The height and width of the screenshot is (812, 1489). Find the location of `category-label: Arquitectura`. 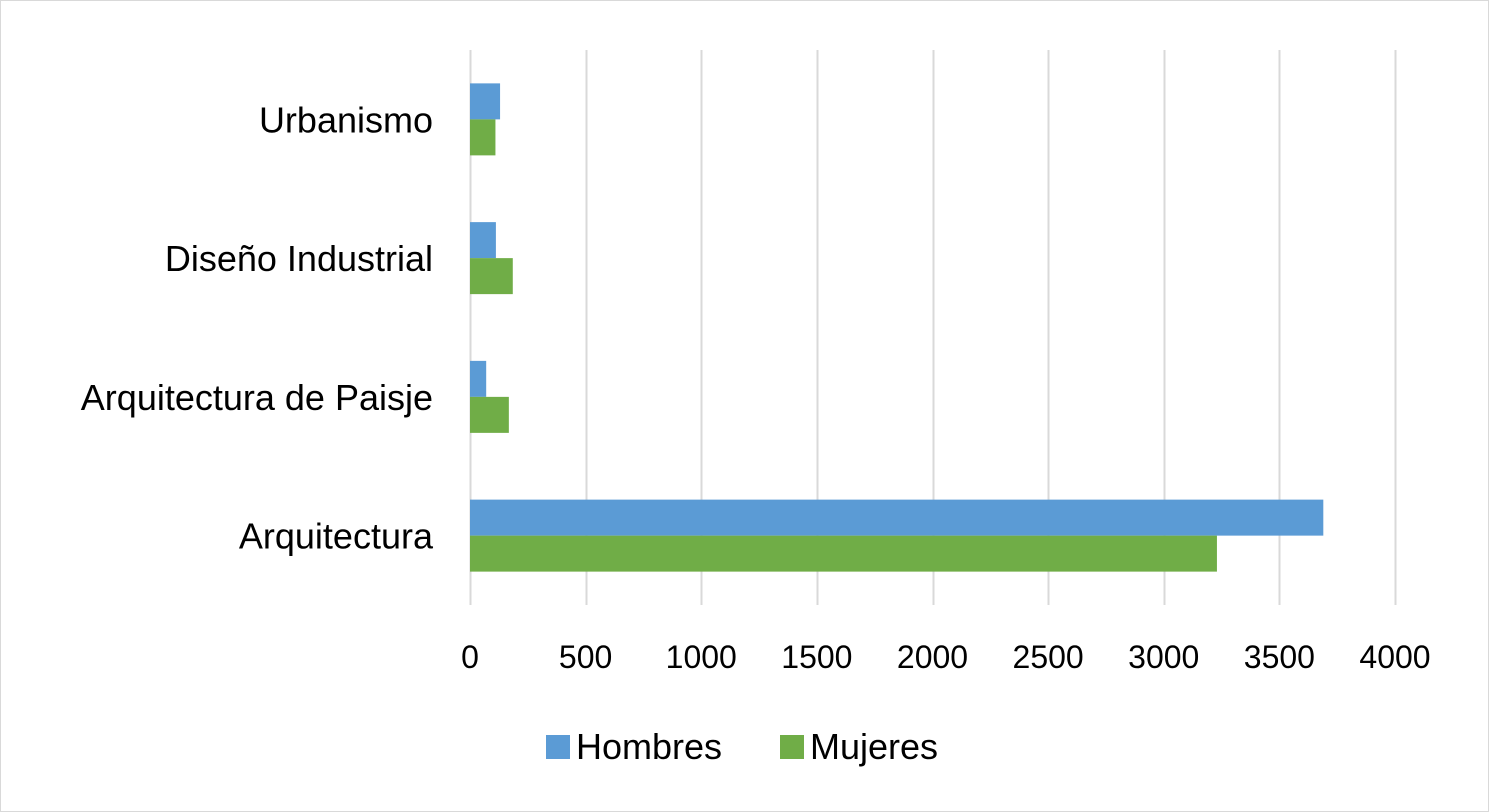

category-label: Arquitectura is located at coordinates (336, 536).